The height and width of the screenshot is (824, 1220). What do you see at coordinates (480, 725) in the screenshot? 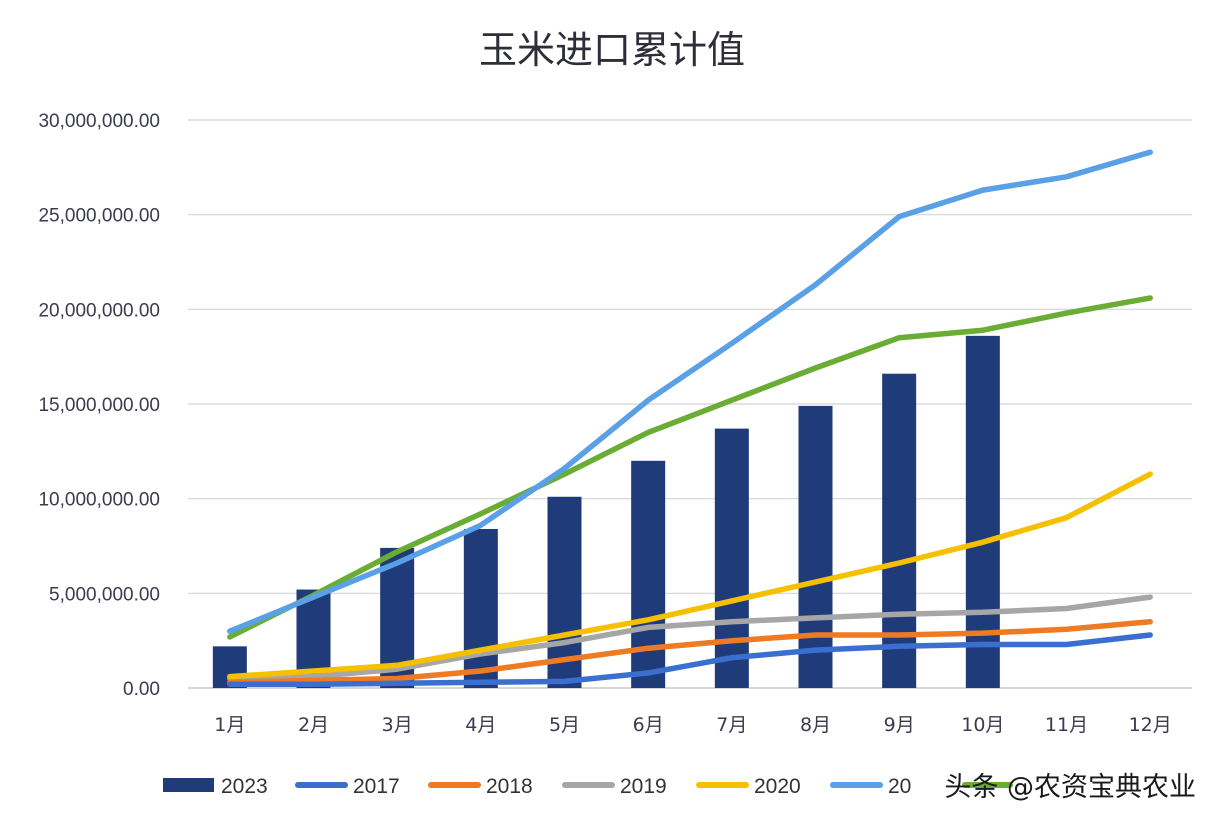
I see `x-tick-label: 4月` at bounding box center [480, 725].